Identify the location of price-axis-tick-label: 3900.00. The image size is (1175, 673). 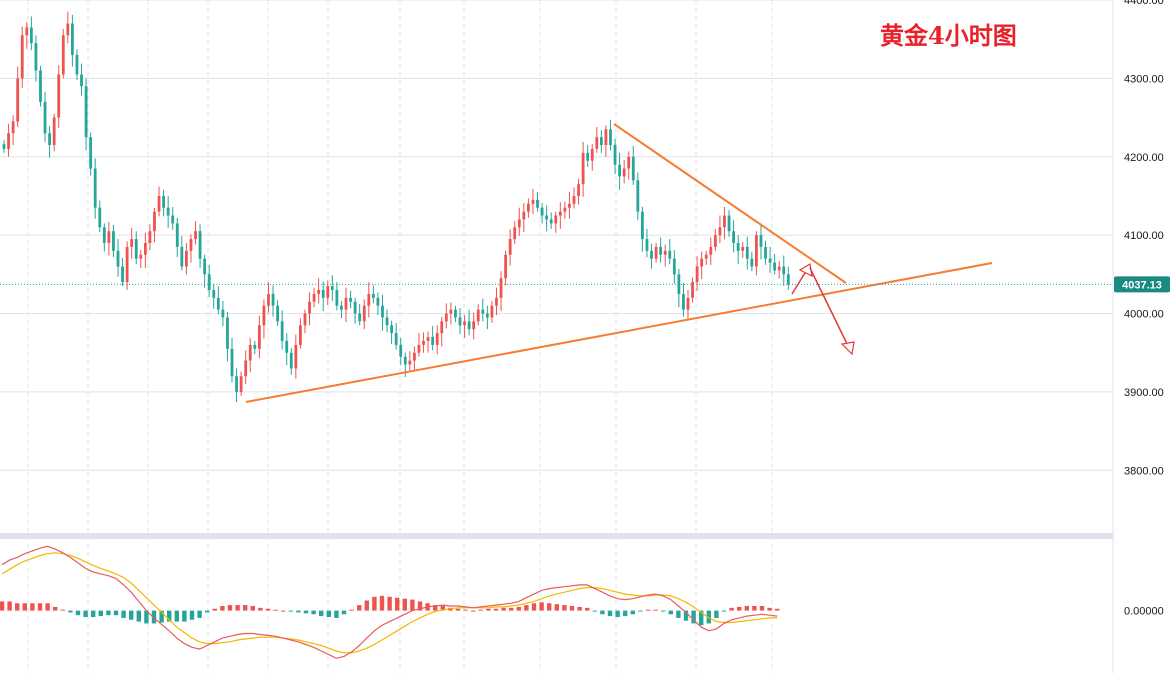
(1144, 393).